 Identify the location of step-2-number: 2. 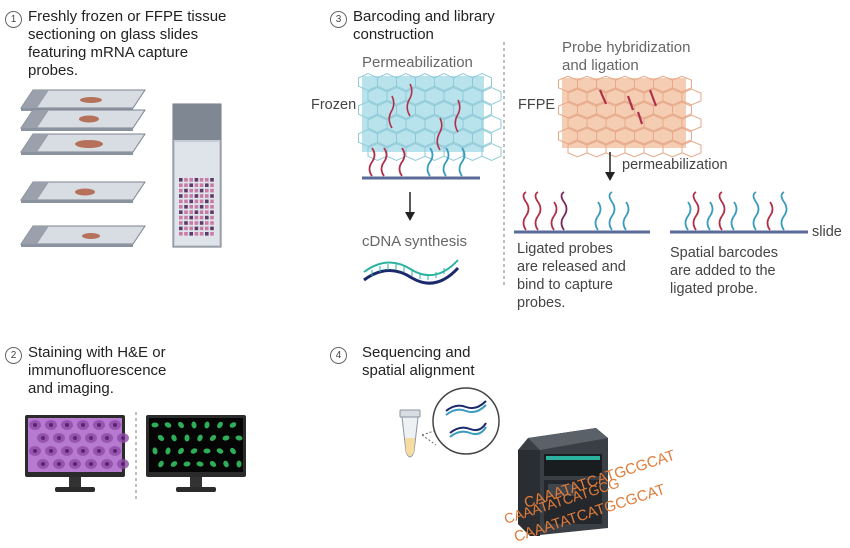
(13, 355).